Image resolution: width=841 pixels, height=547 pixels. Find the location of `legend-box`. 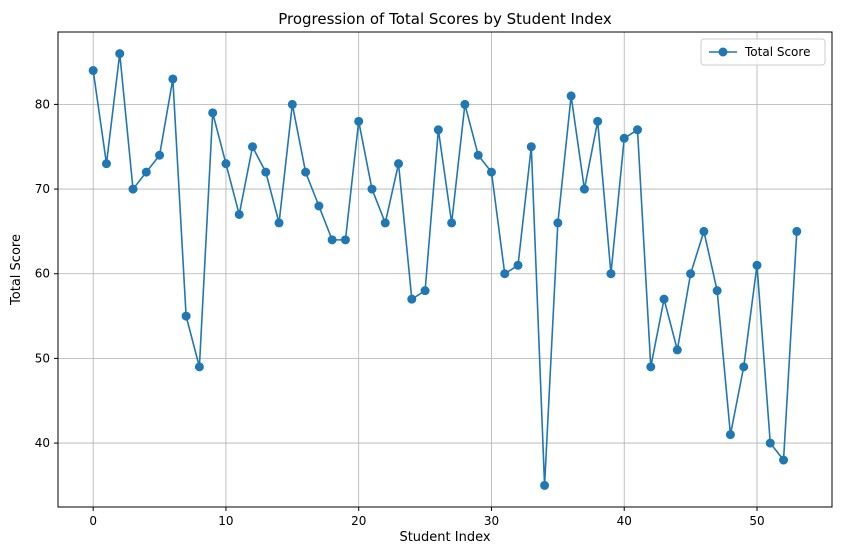

legend-box is located at coordinates (763, 52).